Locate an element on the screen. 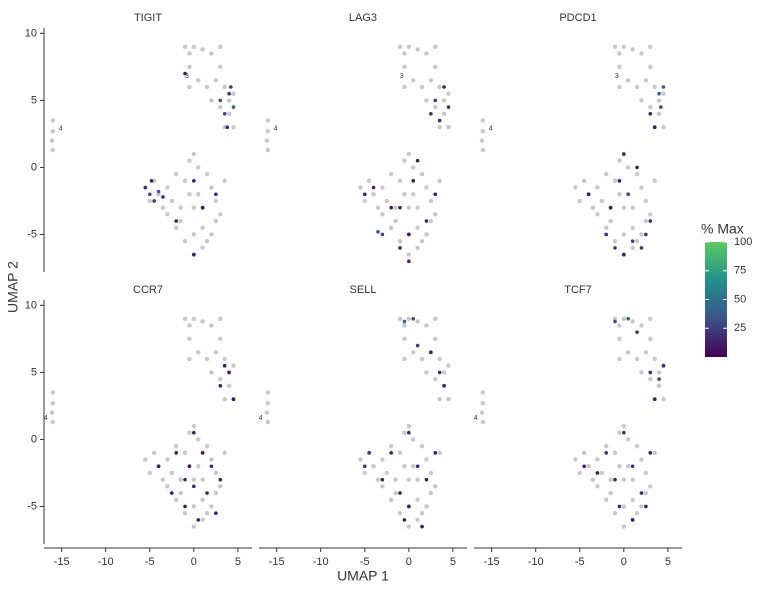 This screenshot has width=769, height=591. colorbar-tick-label: 50 is located at coordinates (740, 299).